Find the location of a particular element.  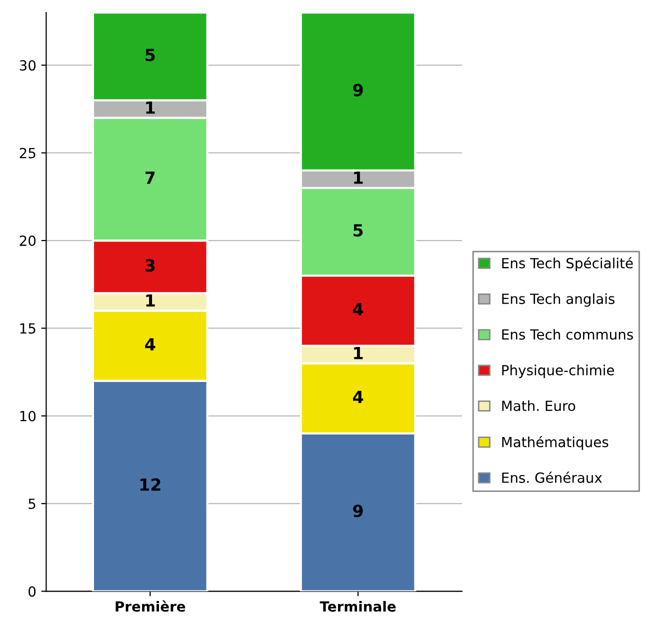

data-label: 3 is located at coordinates (150, 265).